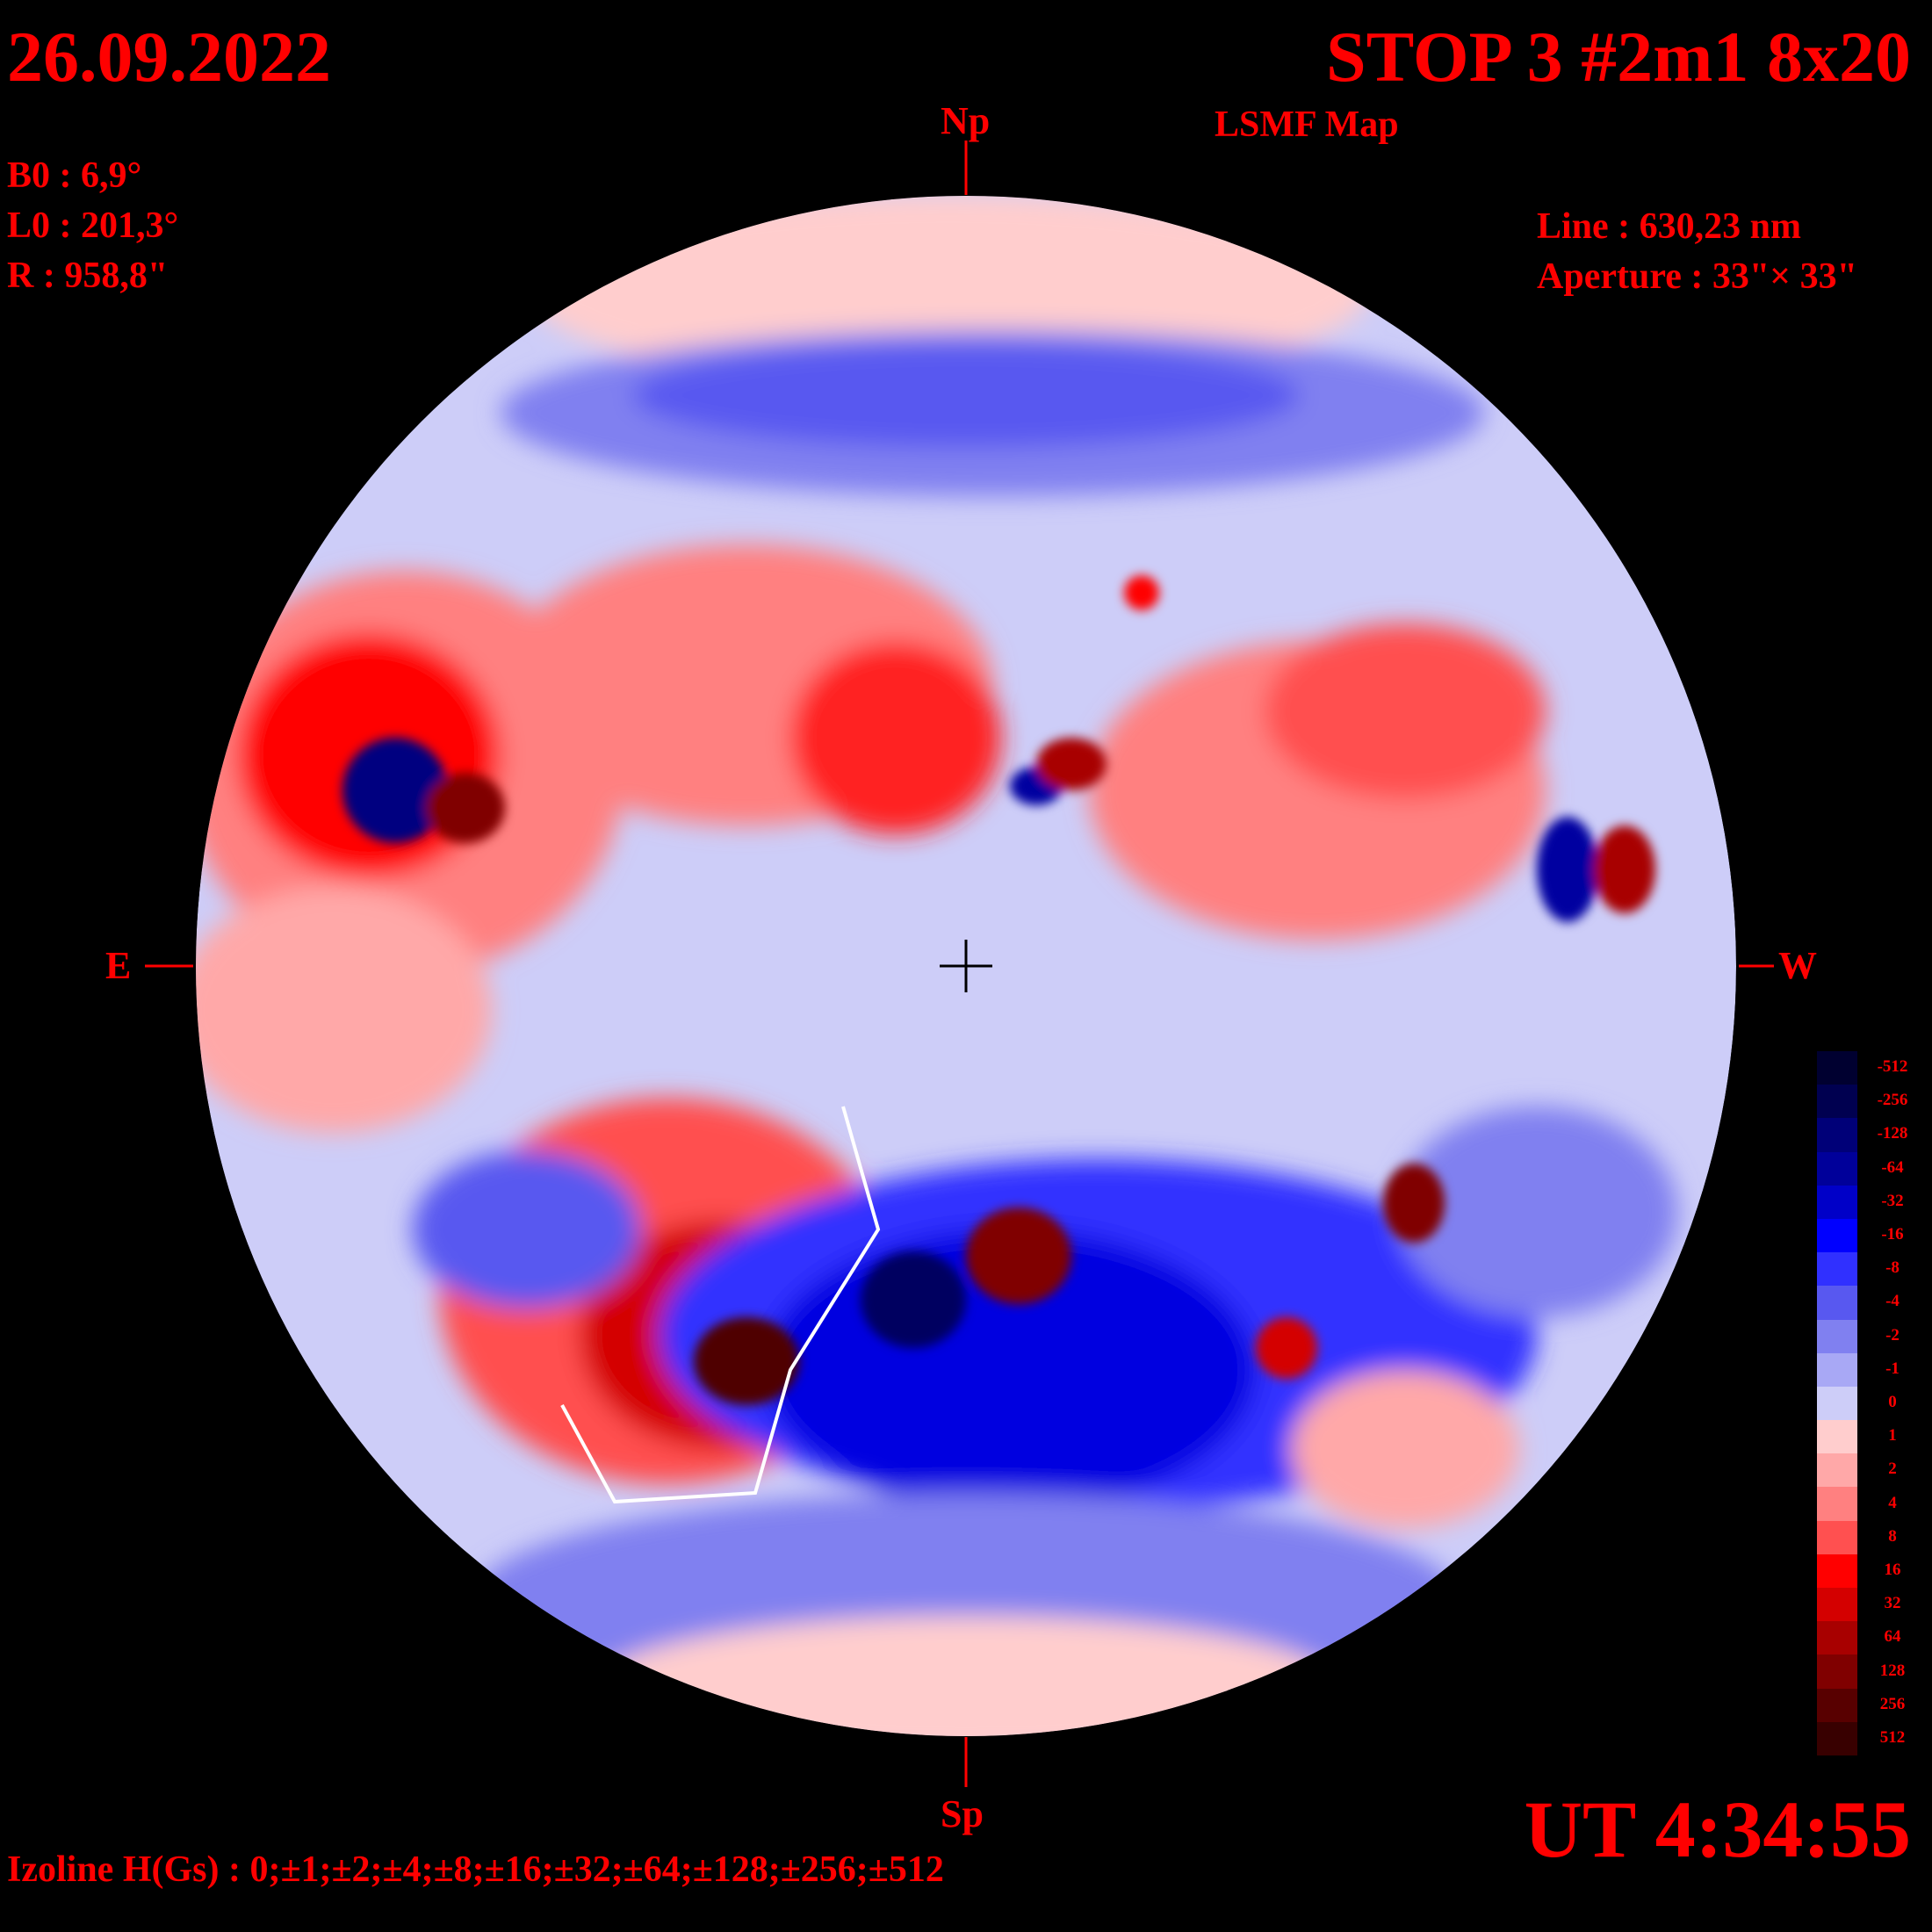 This screenshot has height=1932, width=1932. What do you see at coordinates (1892, 1268) in the screenshot?
I see `scale-label: -8` at bounding box center [1892, 1268].